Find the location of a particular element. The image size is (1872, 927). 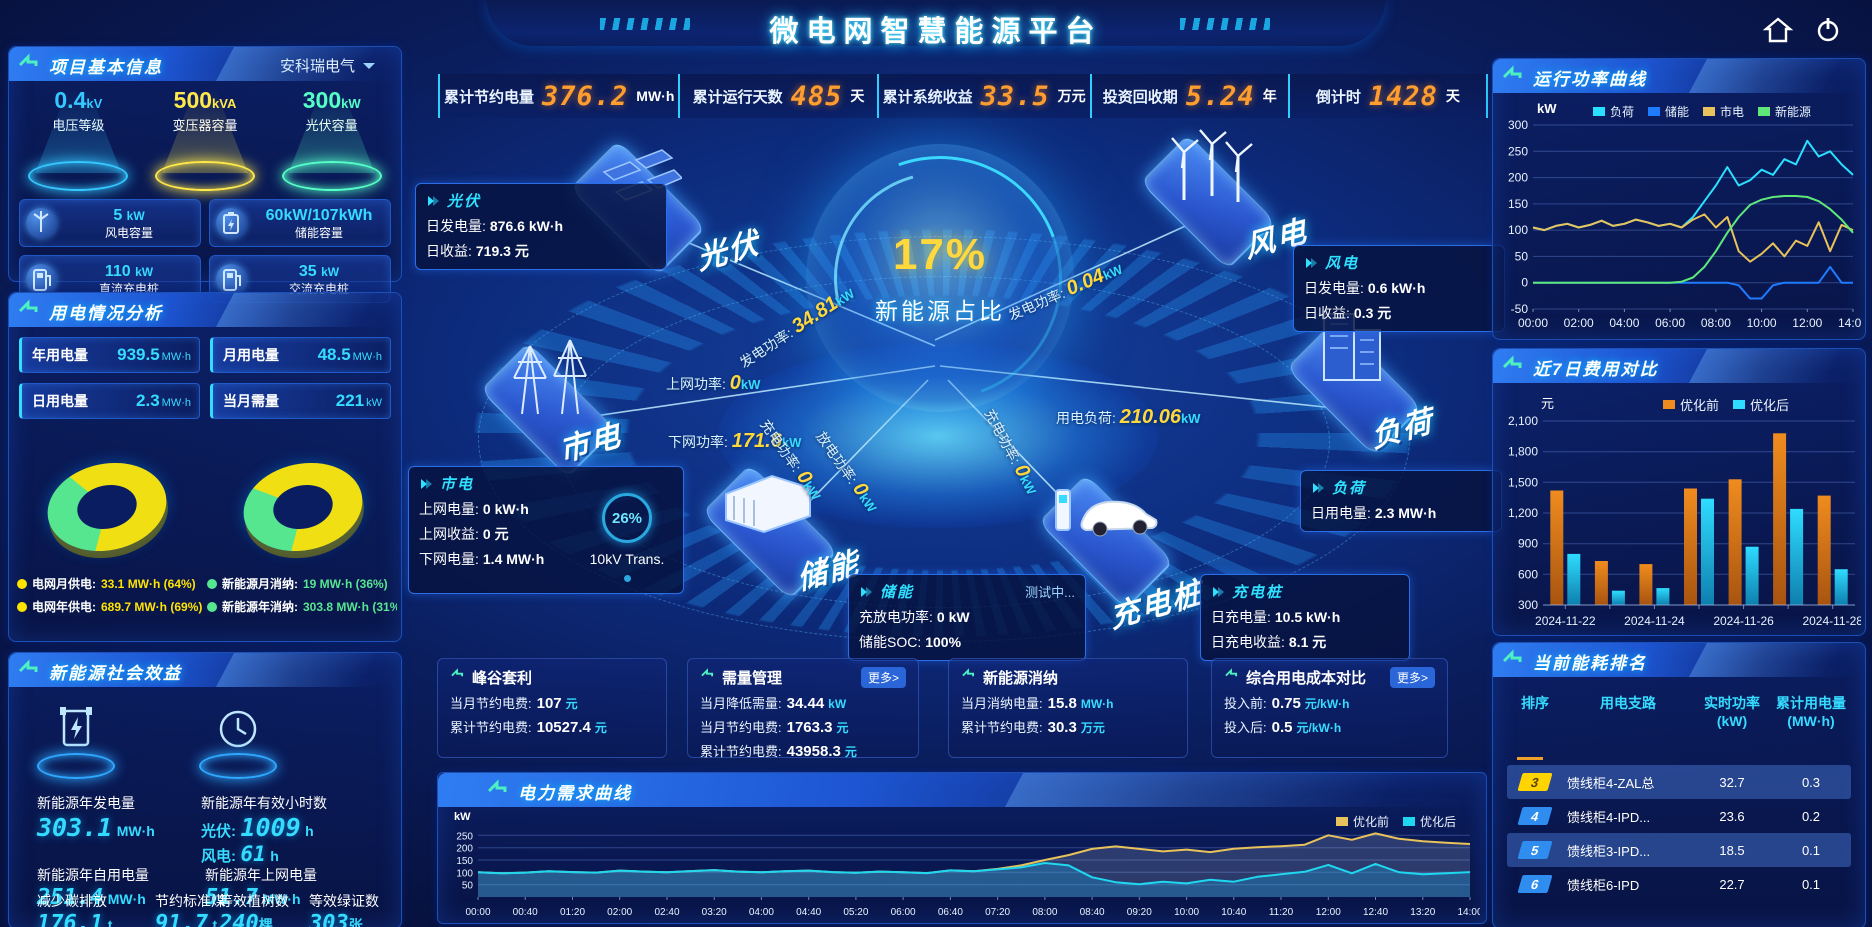

legend-swatch is located at coordinates (1654, 111).